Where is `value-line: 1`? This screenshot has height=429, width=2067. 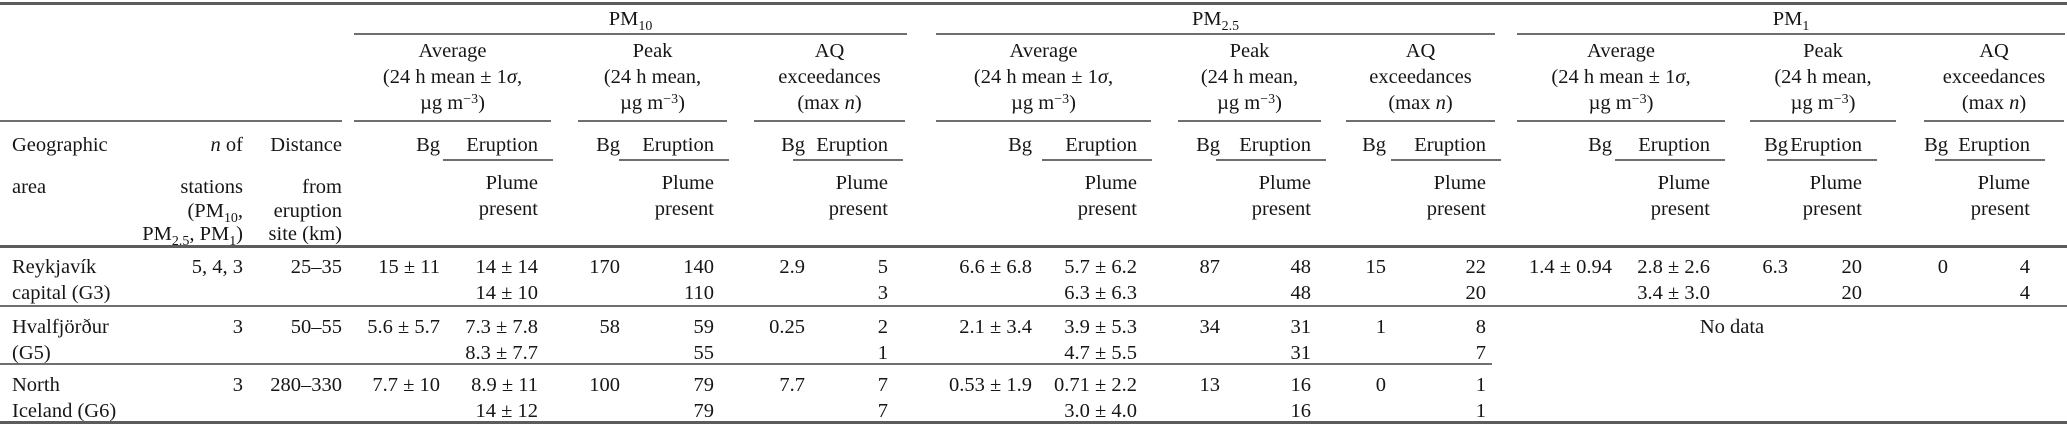 value-line: 1 is located at coordinates (882, 353).